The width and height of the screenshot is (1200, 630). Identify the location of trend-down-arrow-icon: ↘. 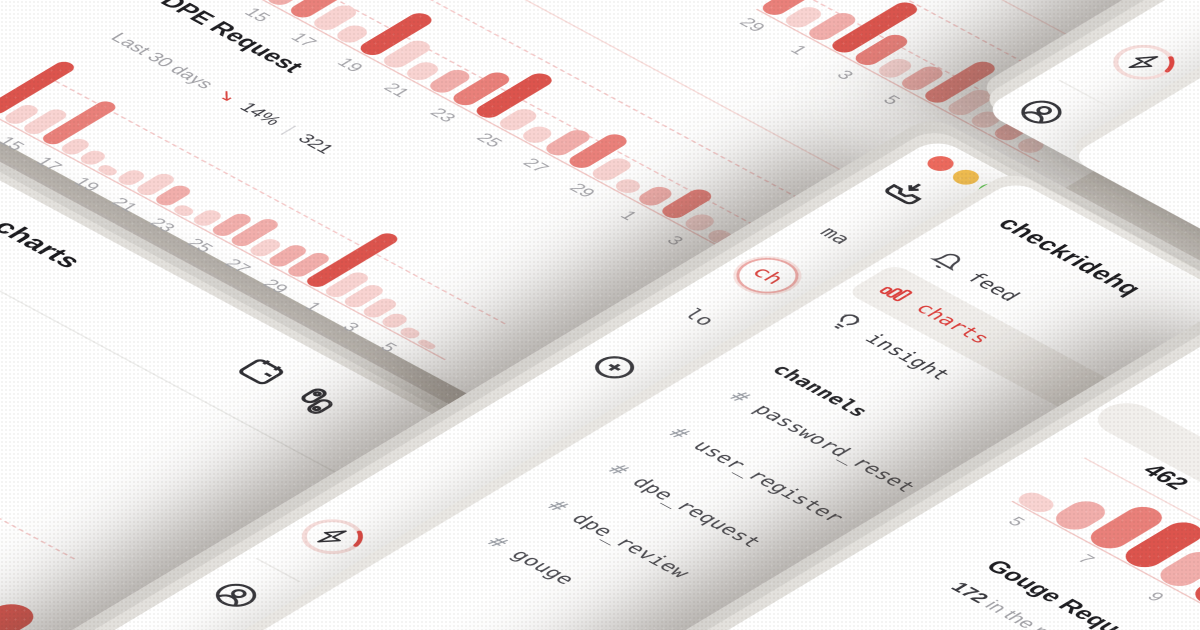
(227, 95).